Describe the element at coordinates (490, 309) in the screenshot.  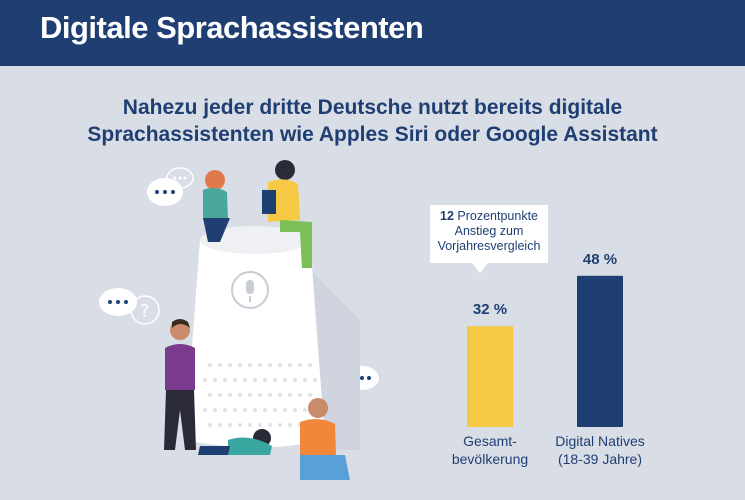
I see `bar-value-label: 32 %` at that location.